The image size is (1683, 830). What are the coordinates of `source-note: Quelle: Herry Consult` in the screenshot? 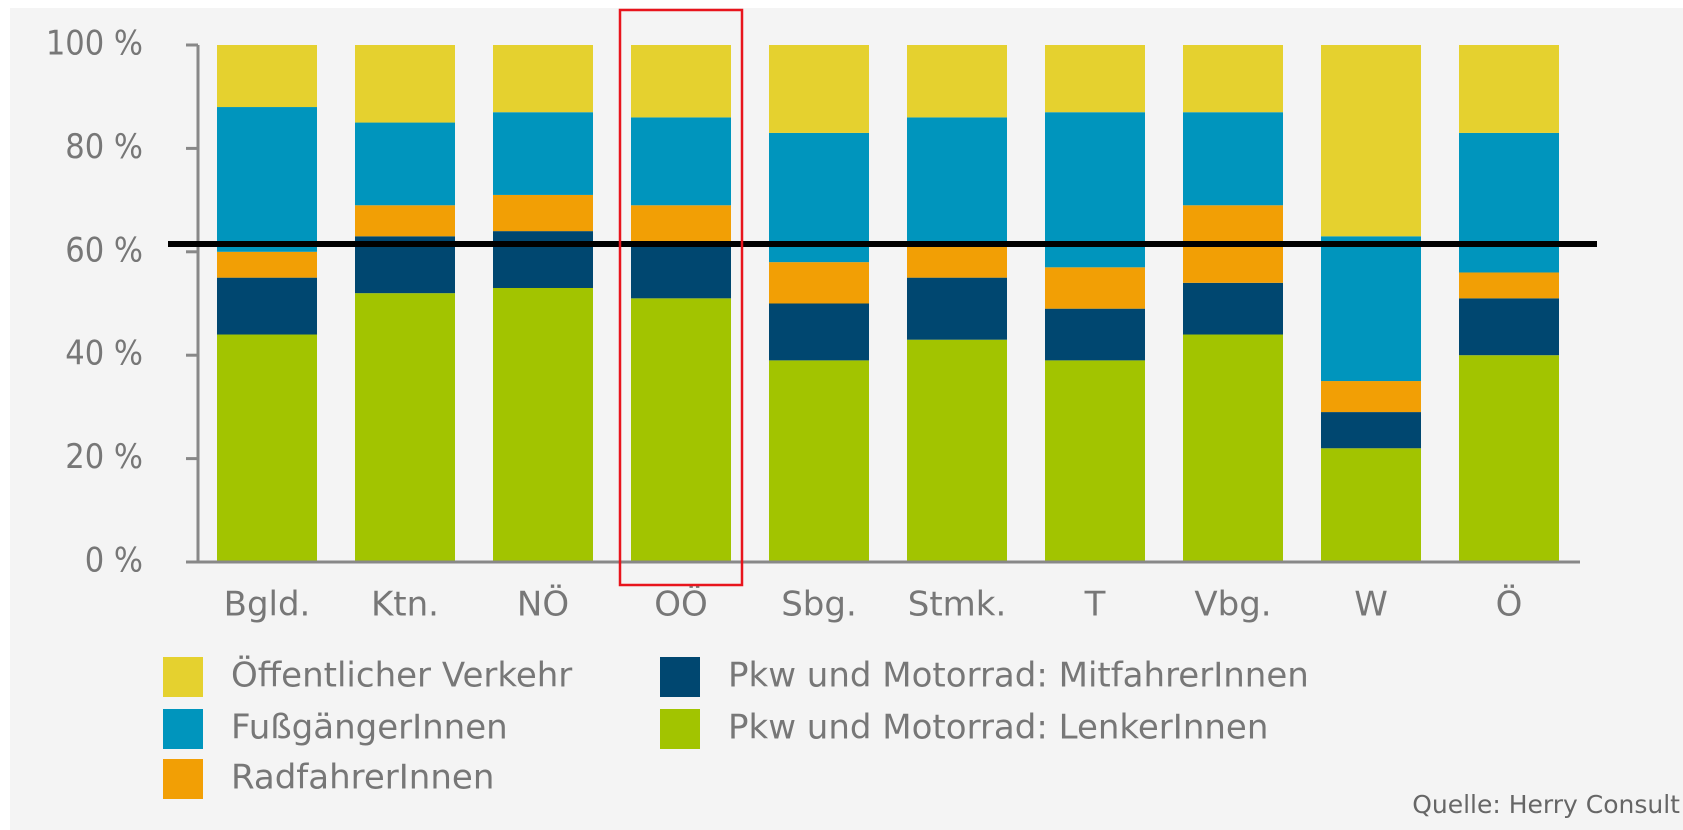 It's located at (1546, 804).